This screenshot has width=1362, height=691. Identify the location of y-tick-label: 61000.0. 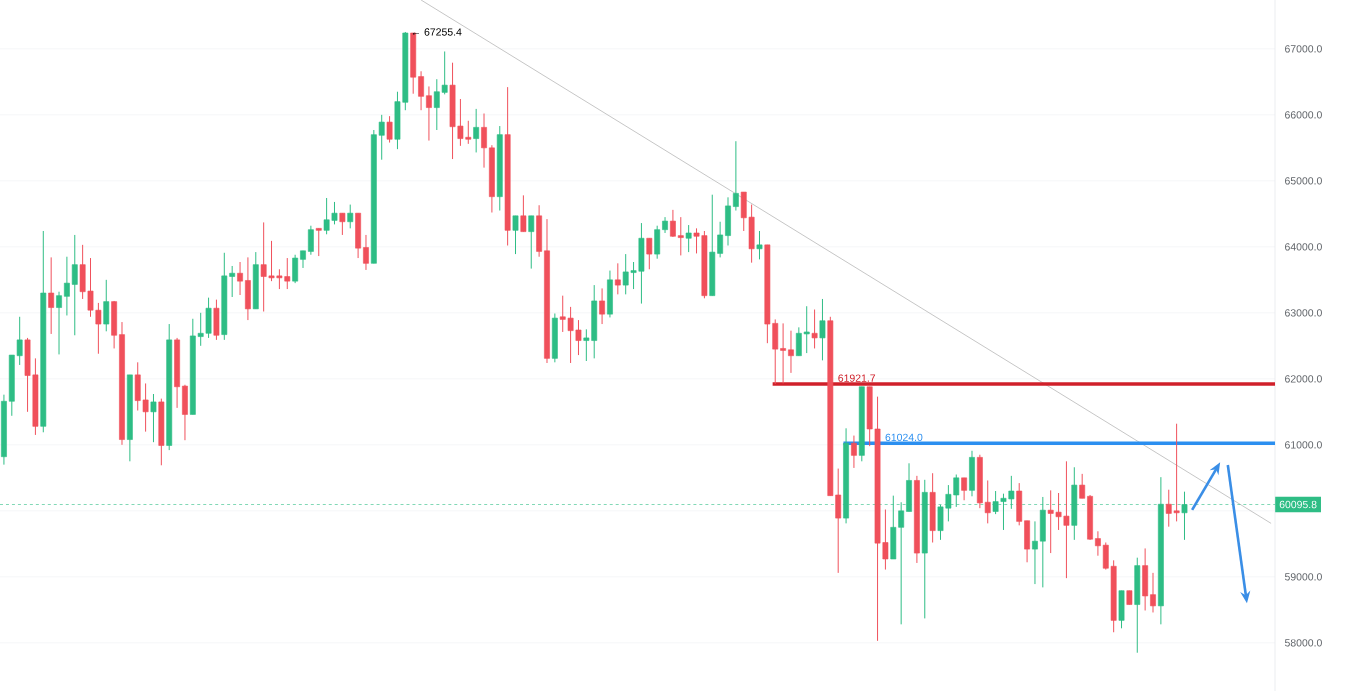
(1303, 445).